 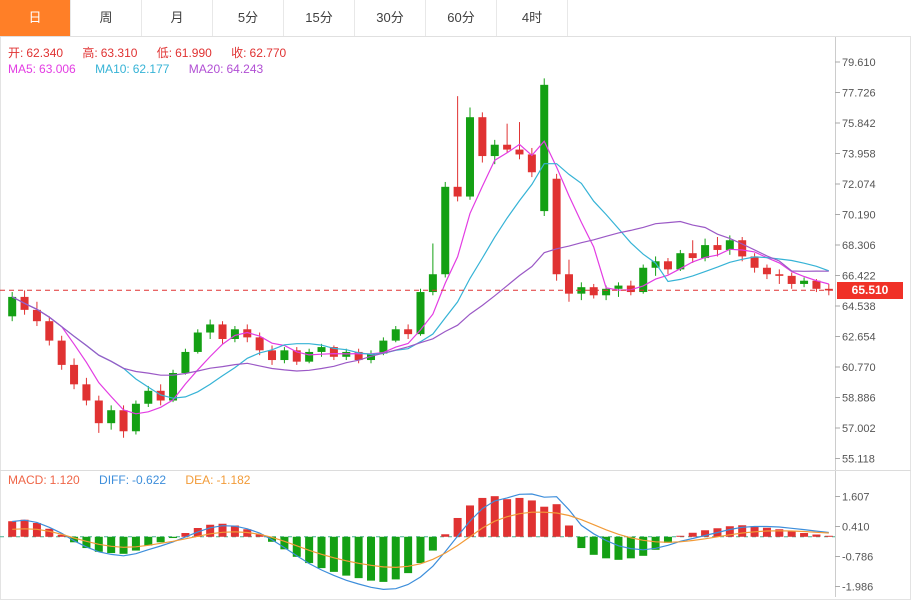 What do you see at coordinates (193, 53) in the screenshot?
I see `low-value: 61.990` at bounding box center [193, 53].